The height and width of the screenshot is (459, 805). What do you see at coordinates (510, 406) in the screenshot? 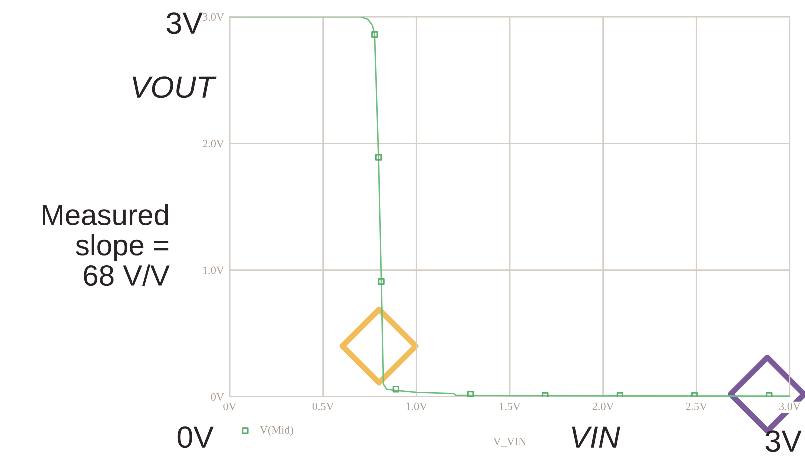
I see `x-tick-label: 1.5V` at bounding box center [510, 406].